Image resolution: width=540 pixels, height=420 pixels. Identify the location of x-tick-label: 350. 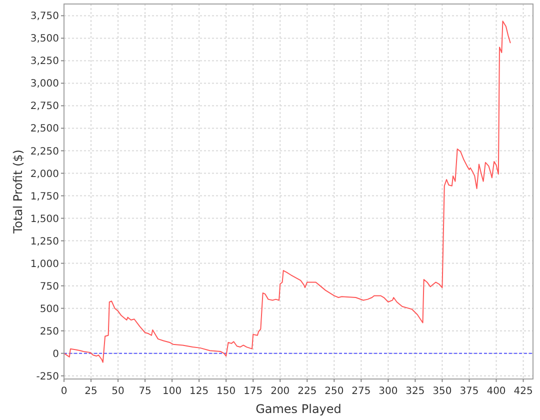
(442, 391).